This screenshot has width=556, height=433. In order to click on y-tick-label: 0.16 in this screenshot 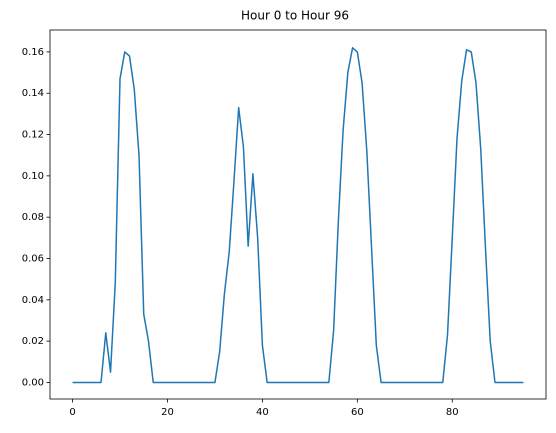, I will do `click(33, 52)`.